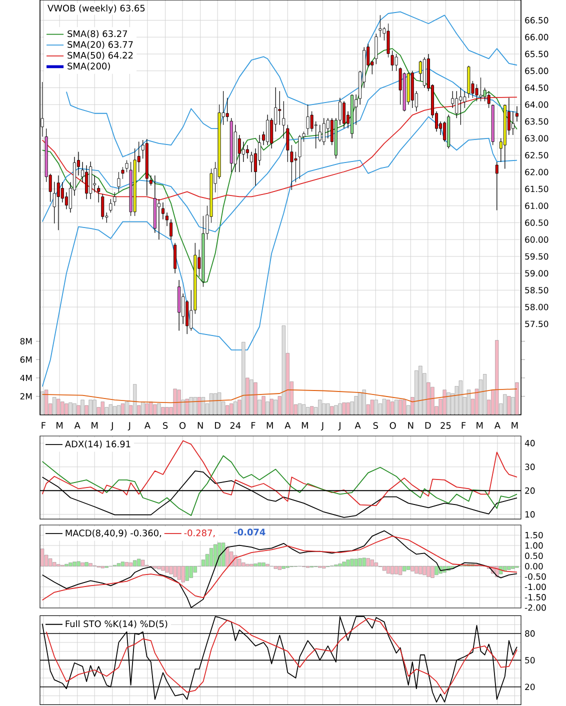  I want to click on y-tick-label: 8M, so click(26, 341).